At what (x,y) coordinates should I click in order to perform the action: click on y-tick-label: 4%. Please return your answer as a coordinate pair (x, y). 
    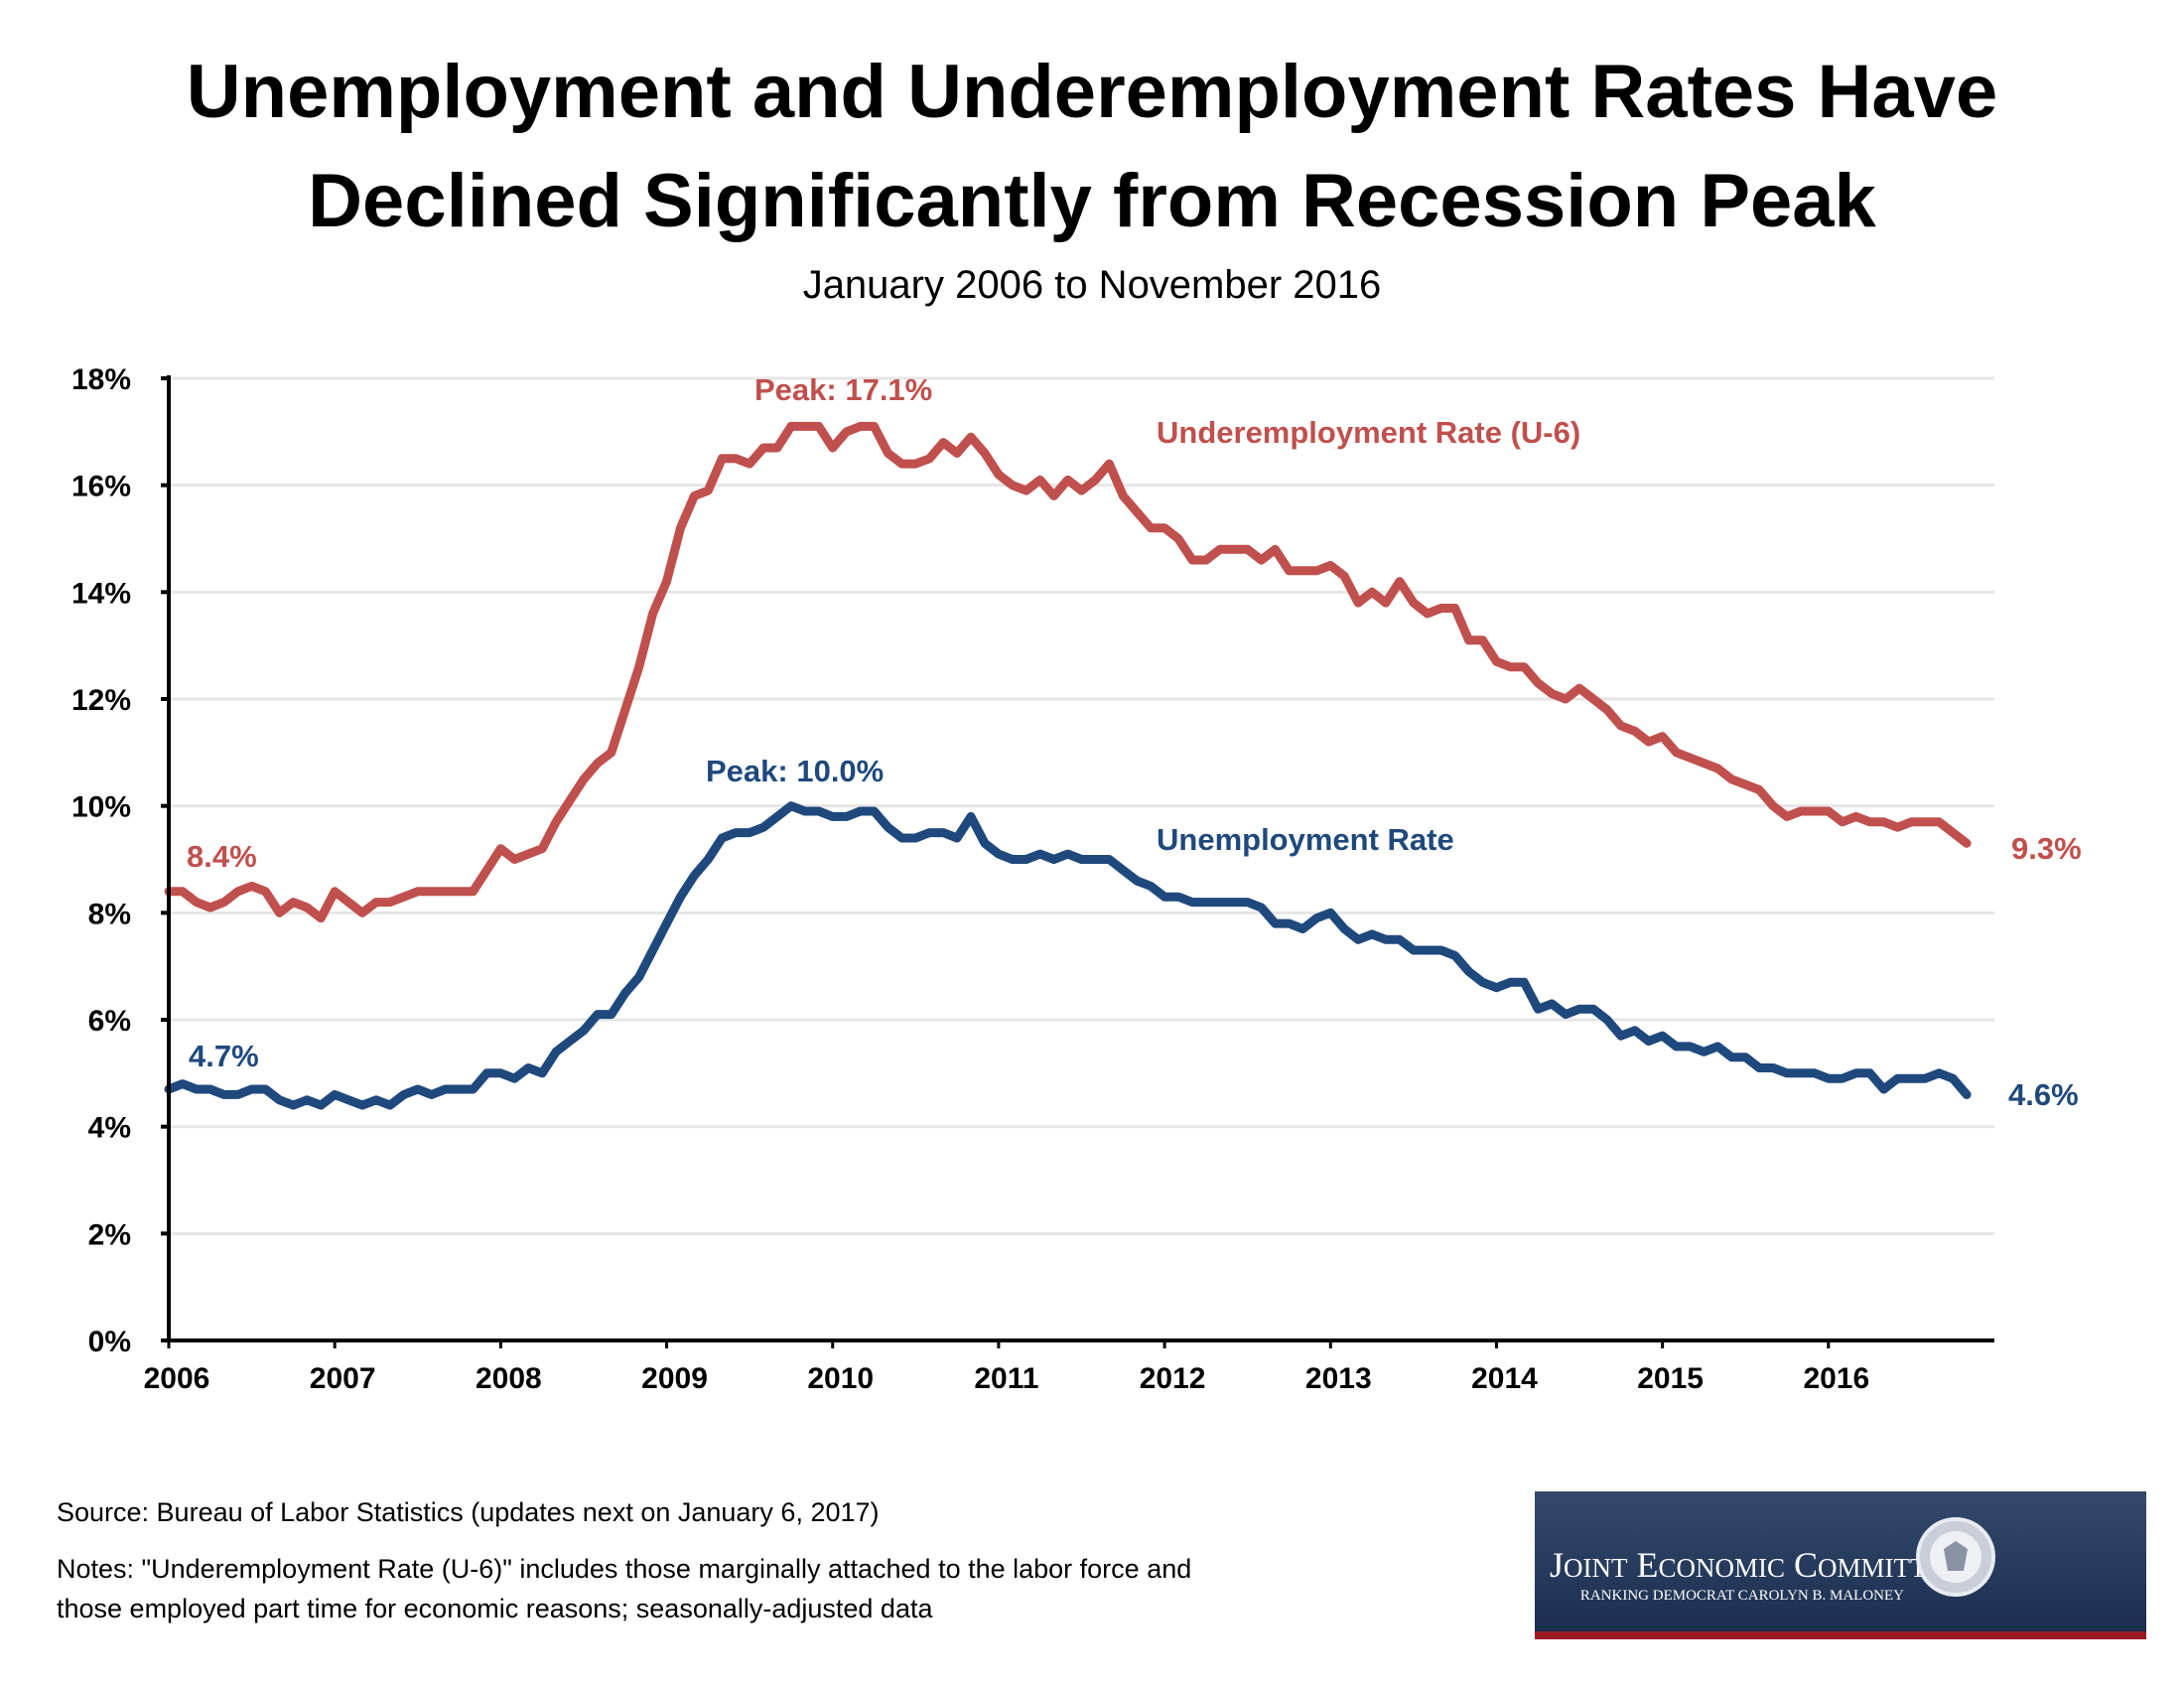
    Looking at the image, I should click on (109, 1128).